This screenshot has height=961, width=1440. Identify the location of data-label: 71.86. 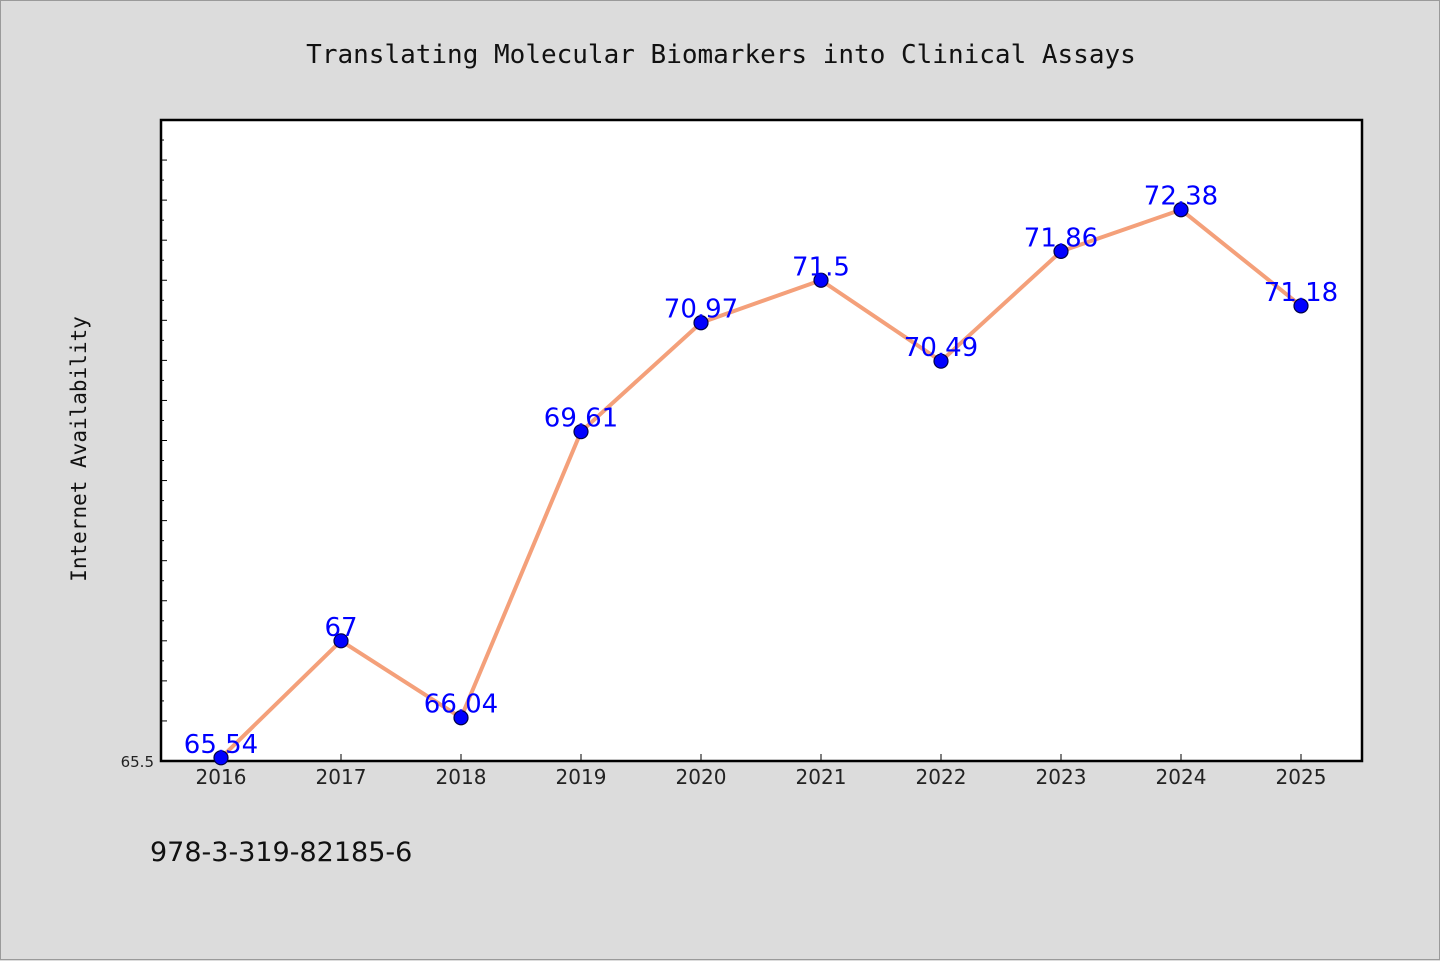
(1061, 238).